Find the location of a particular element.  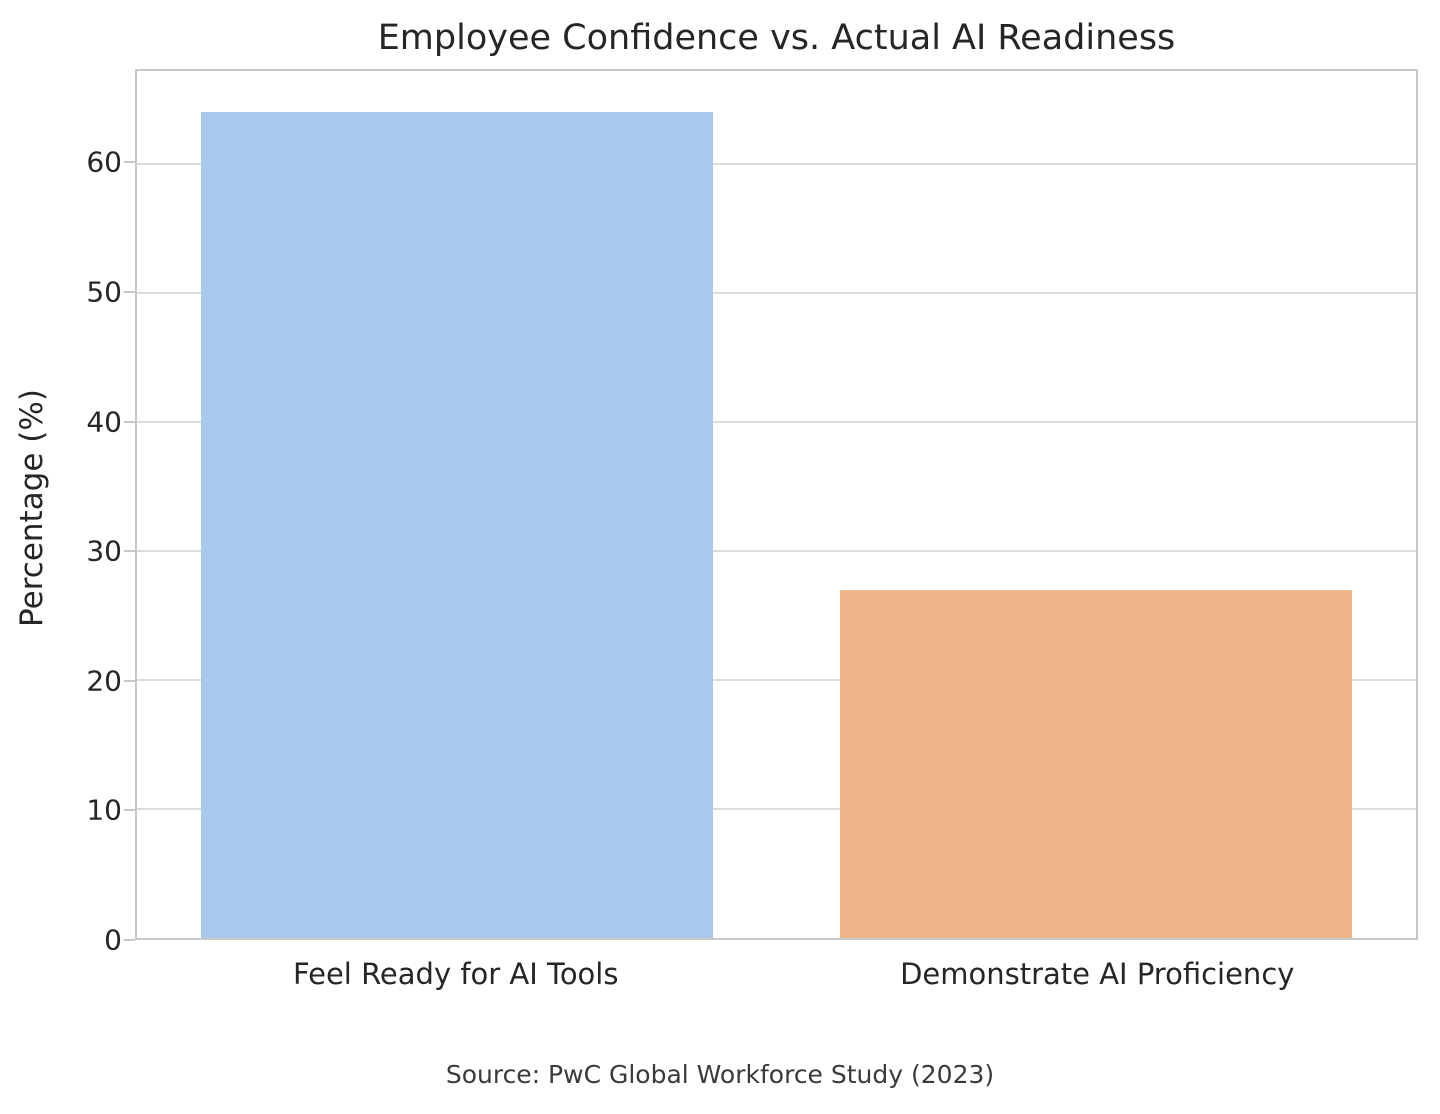

y-tick-label: 10 is located at coordinates (104, 810).